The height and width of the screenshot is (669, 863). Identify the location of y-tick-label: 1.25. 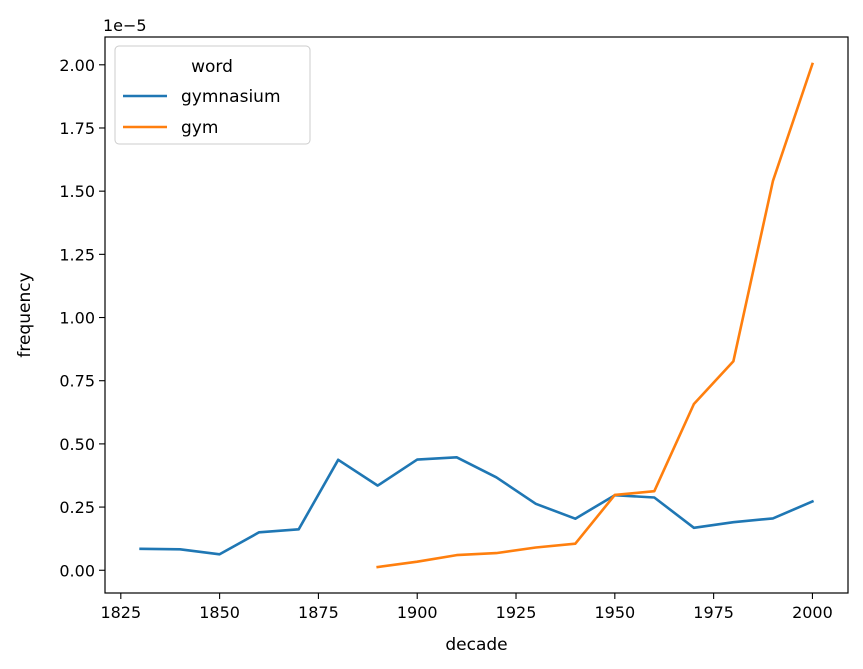
(77, 254).